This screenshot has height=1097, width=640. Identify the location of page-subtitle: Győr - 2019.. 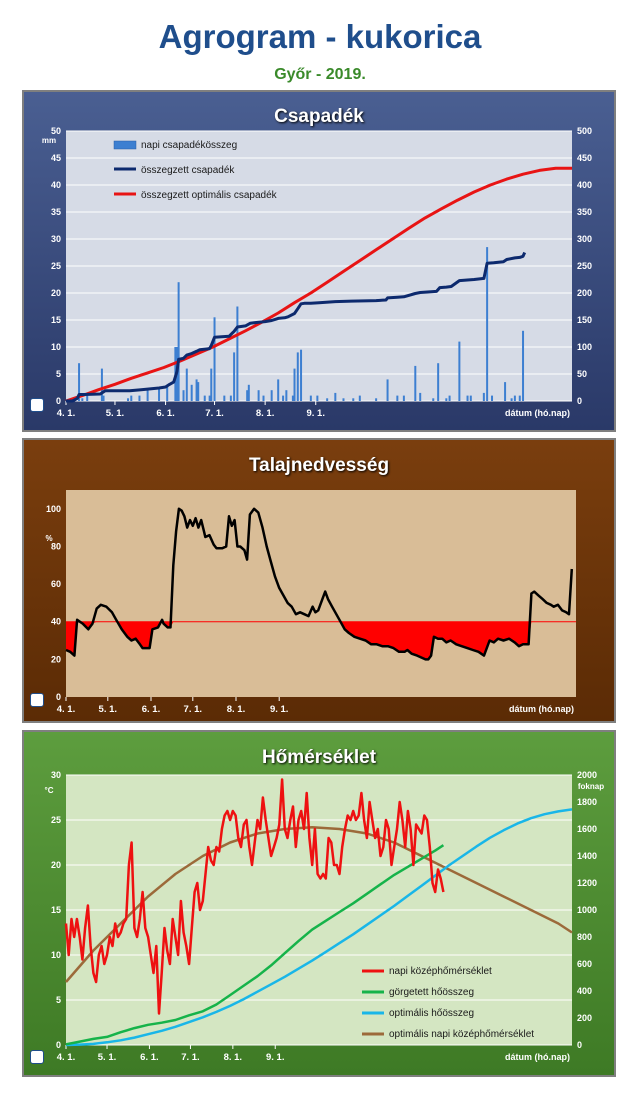
(320, 74).